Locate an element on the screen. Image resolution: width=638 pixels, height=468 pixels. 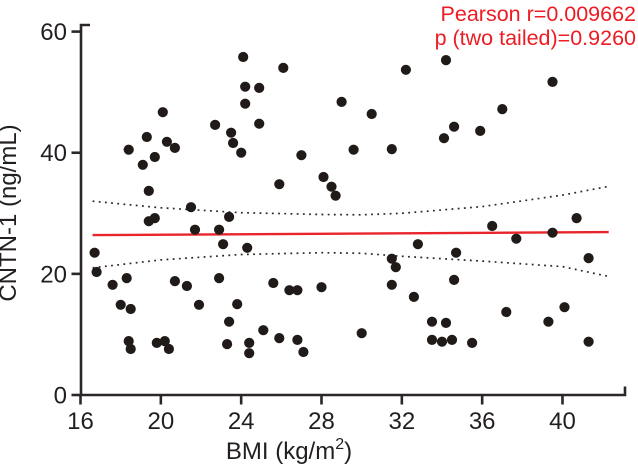
x-tick-label: 20 is located at coordinates (160, 421).